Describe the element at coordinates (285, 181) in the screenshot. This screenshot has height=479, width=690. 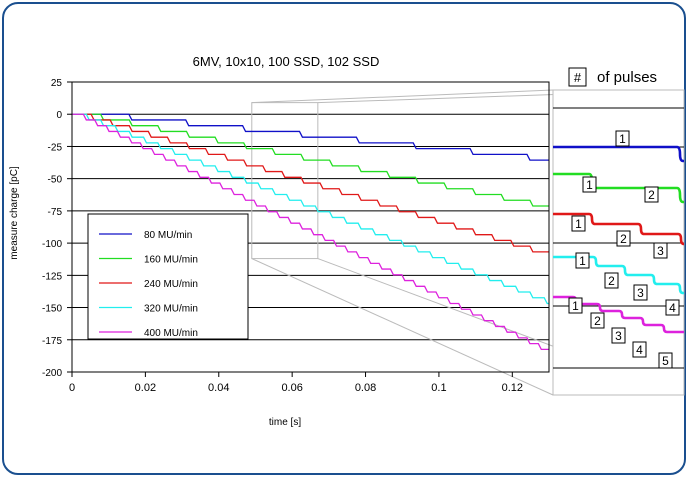
I see `zoom-window` at that location.